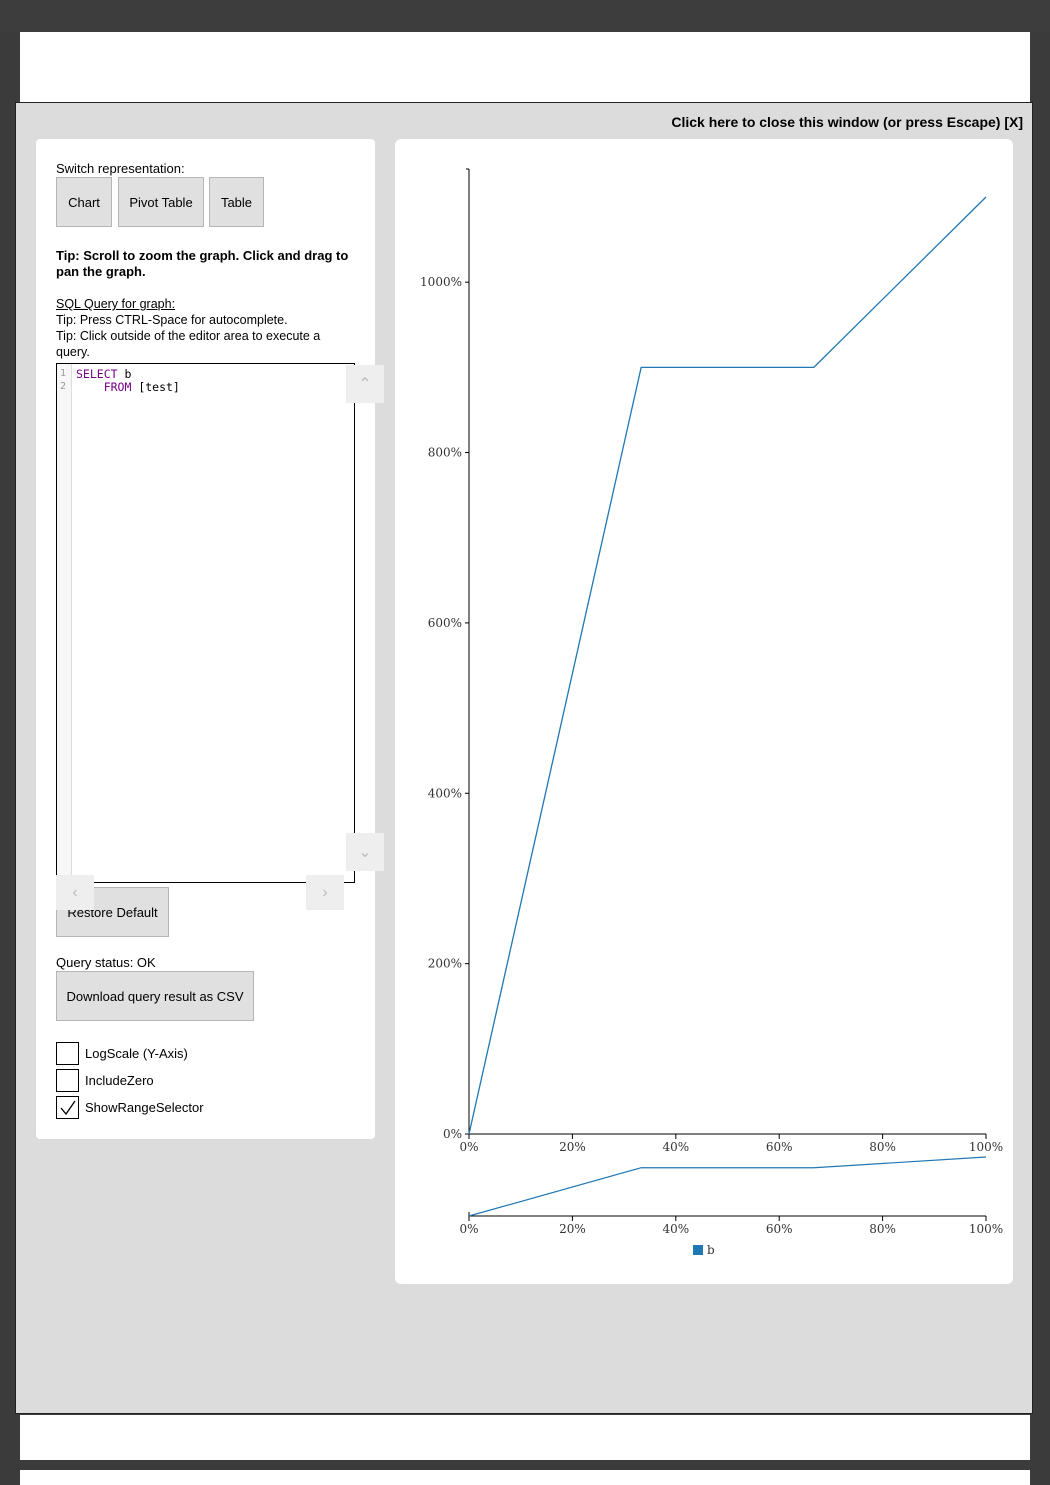 Image resolution: width=1050 pixels, height=1485 pixels. I want to click on sql-query-heading: SQL Query for graph:, so click(116, 304).